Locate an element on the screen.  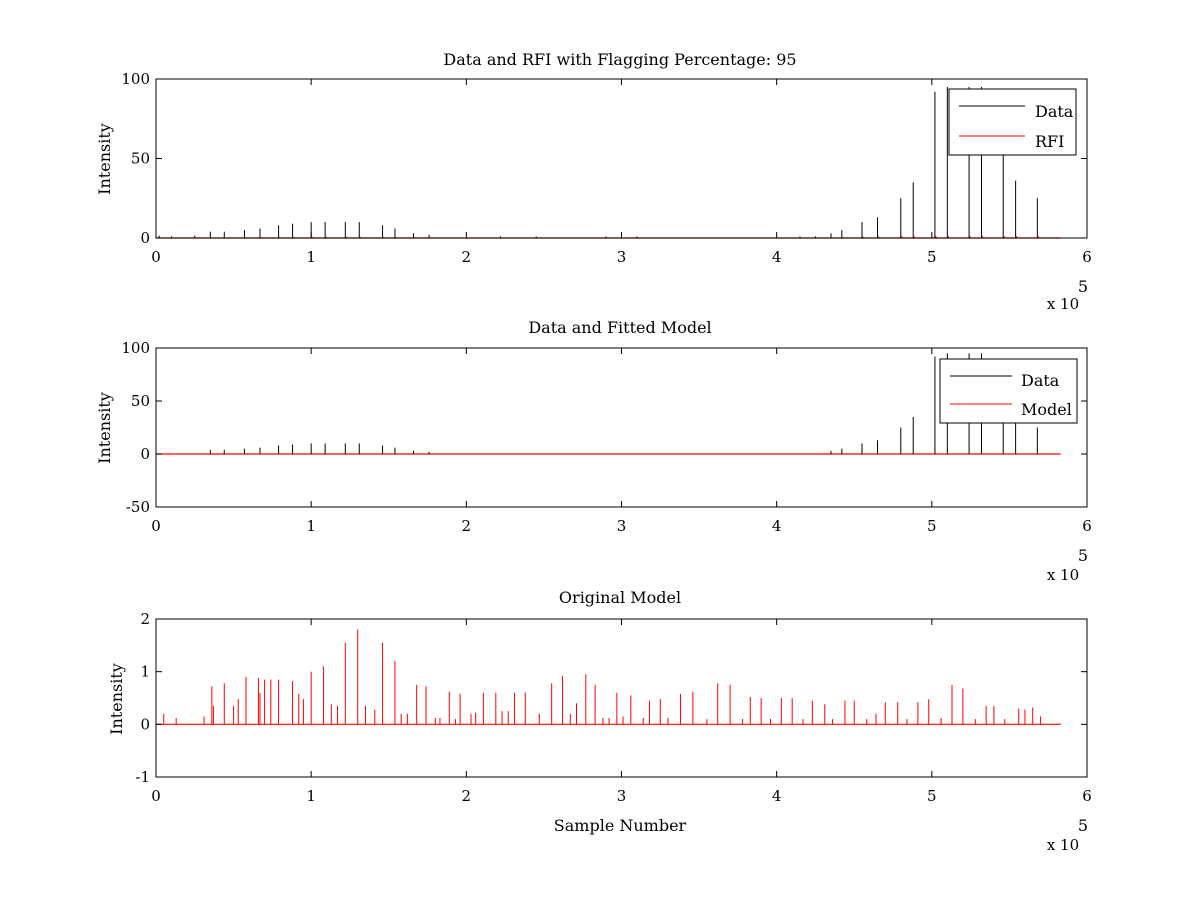
panel-3-x-exponent: x 10 is located at coordinates (1063, 845).